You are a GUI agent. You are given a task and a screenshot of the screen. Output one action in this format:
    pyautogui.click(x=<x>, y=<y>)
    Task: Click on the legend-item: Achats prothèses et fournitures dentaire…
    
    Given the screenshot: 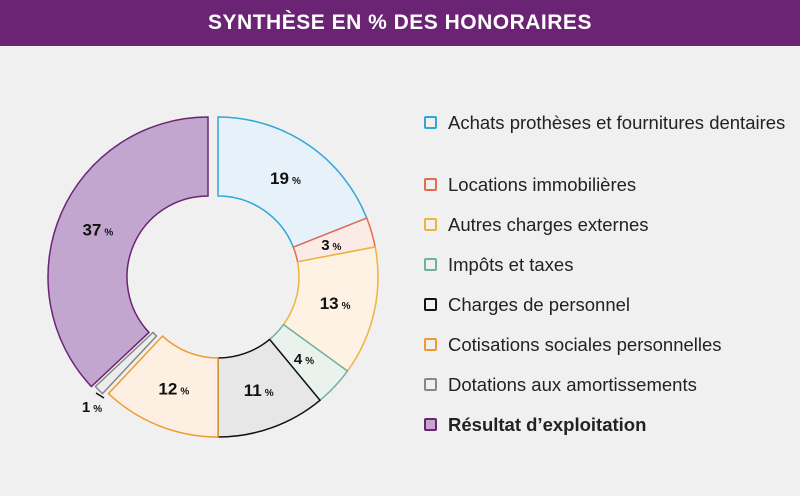 What is the action you would take?
    pyautogui.click(x=612, y=123)
    